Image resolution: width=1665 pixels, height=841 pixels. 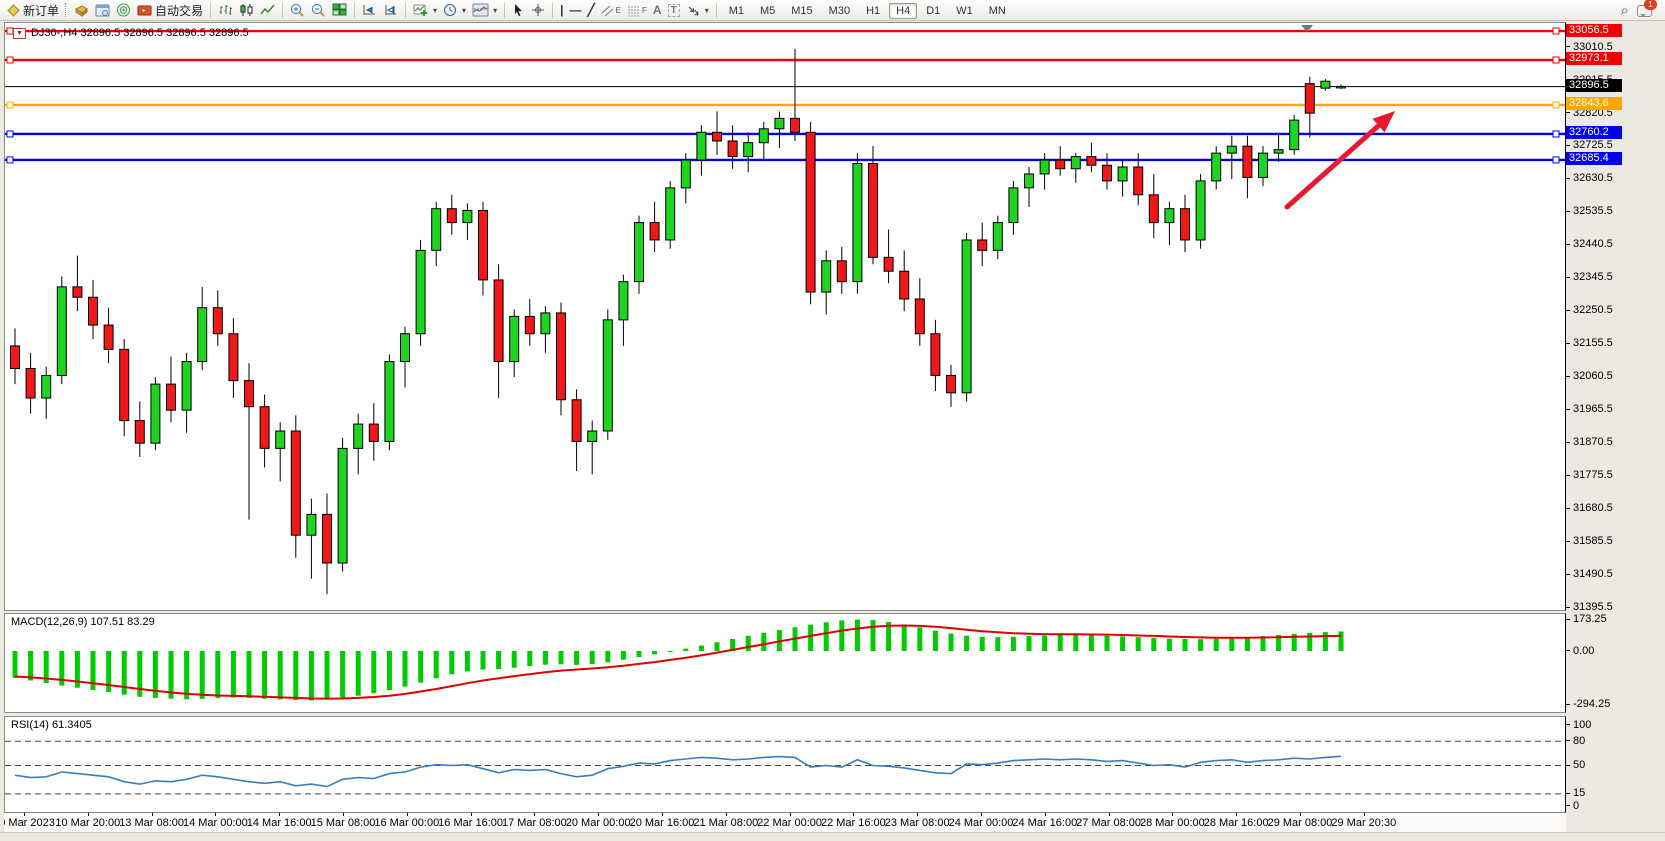 I want to click on auto-scroll-button, so click(x=369, y=10).